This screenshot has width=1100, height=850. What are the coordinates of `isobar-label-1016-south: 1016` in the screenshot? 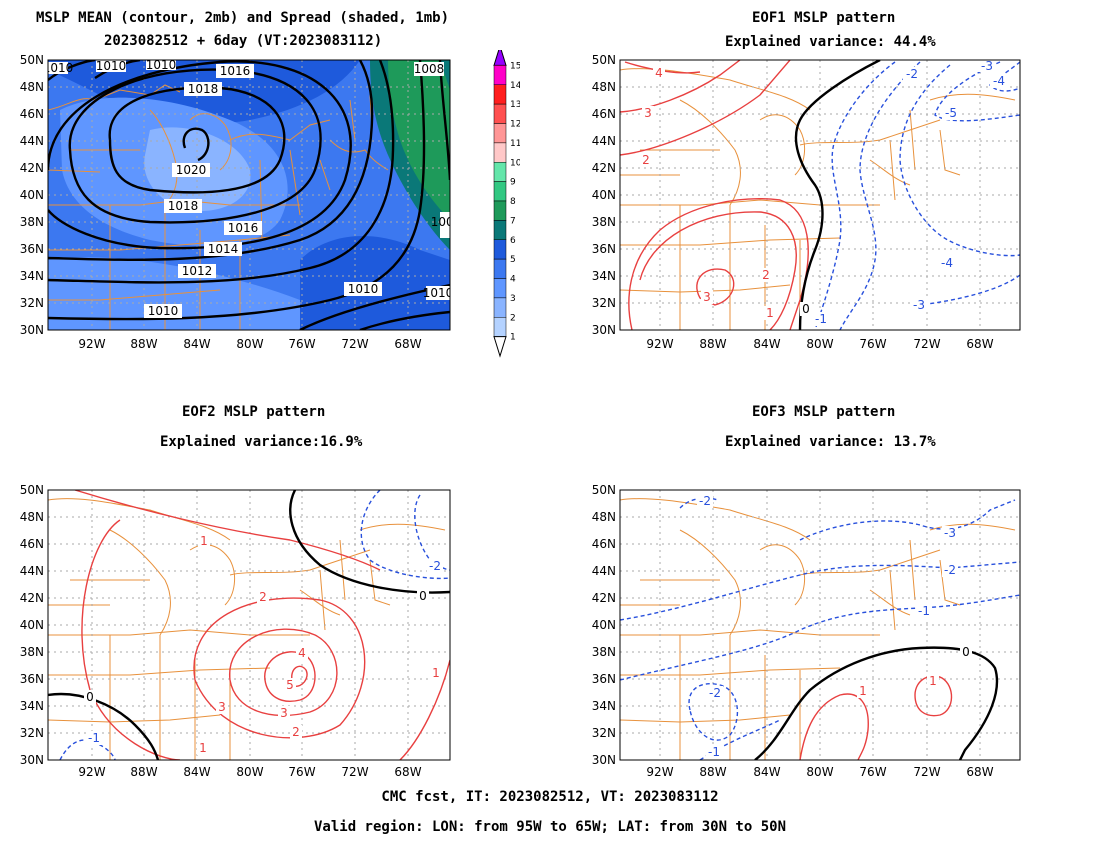 It's located at (243, 228).